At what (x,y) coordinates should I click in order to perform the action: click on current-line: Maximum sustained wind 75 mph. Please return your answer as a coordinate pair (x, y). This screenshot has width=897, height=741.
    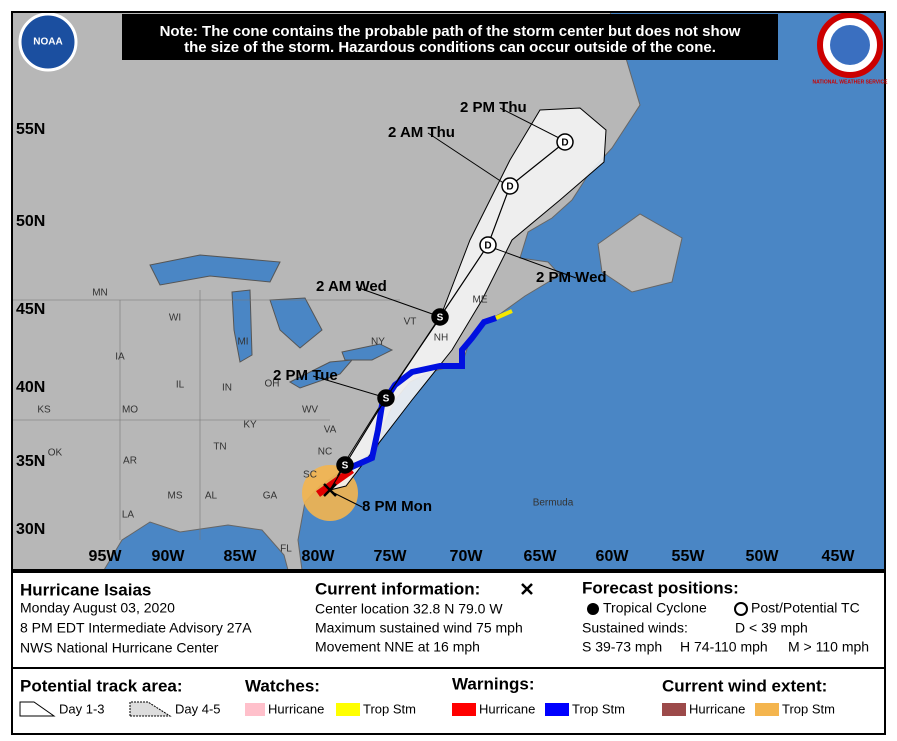
    Looking at the image, I should click on (419, 628).